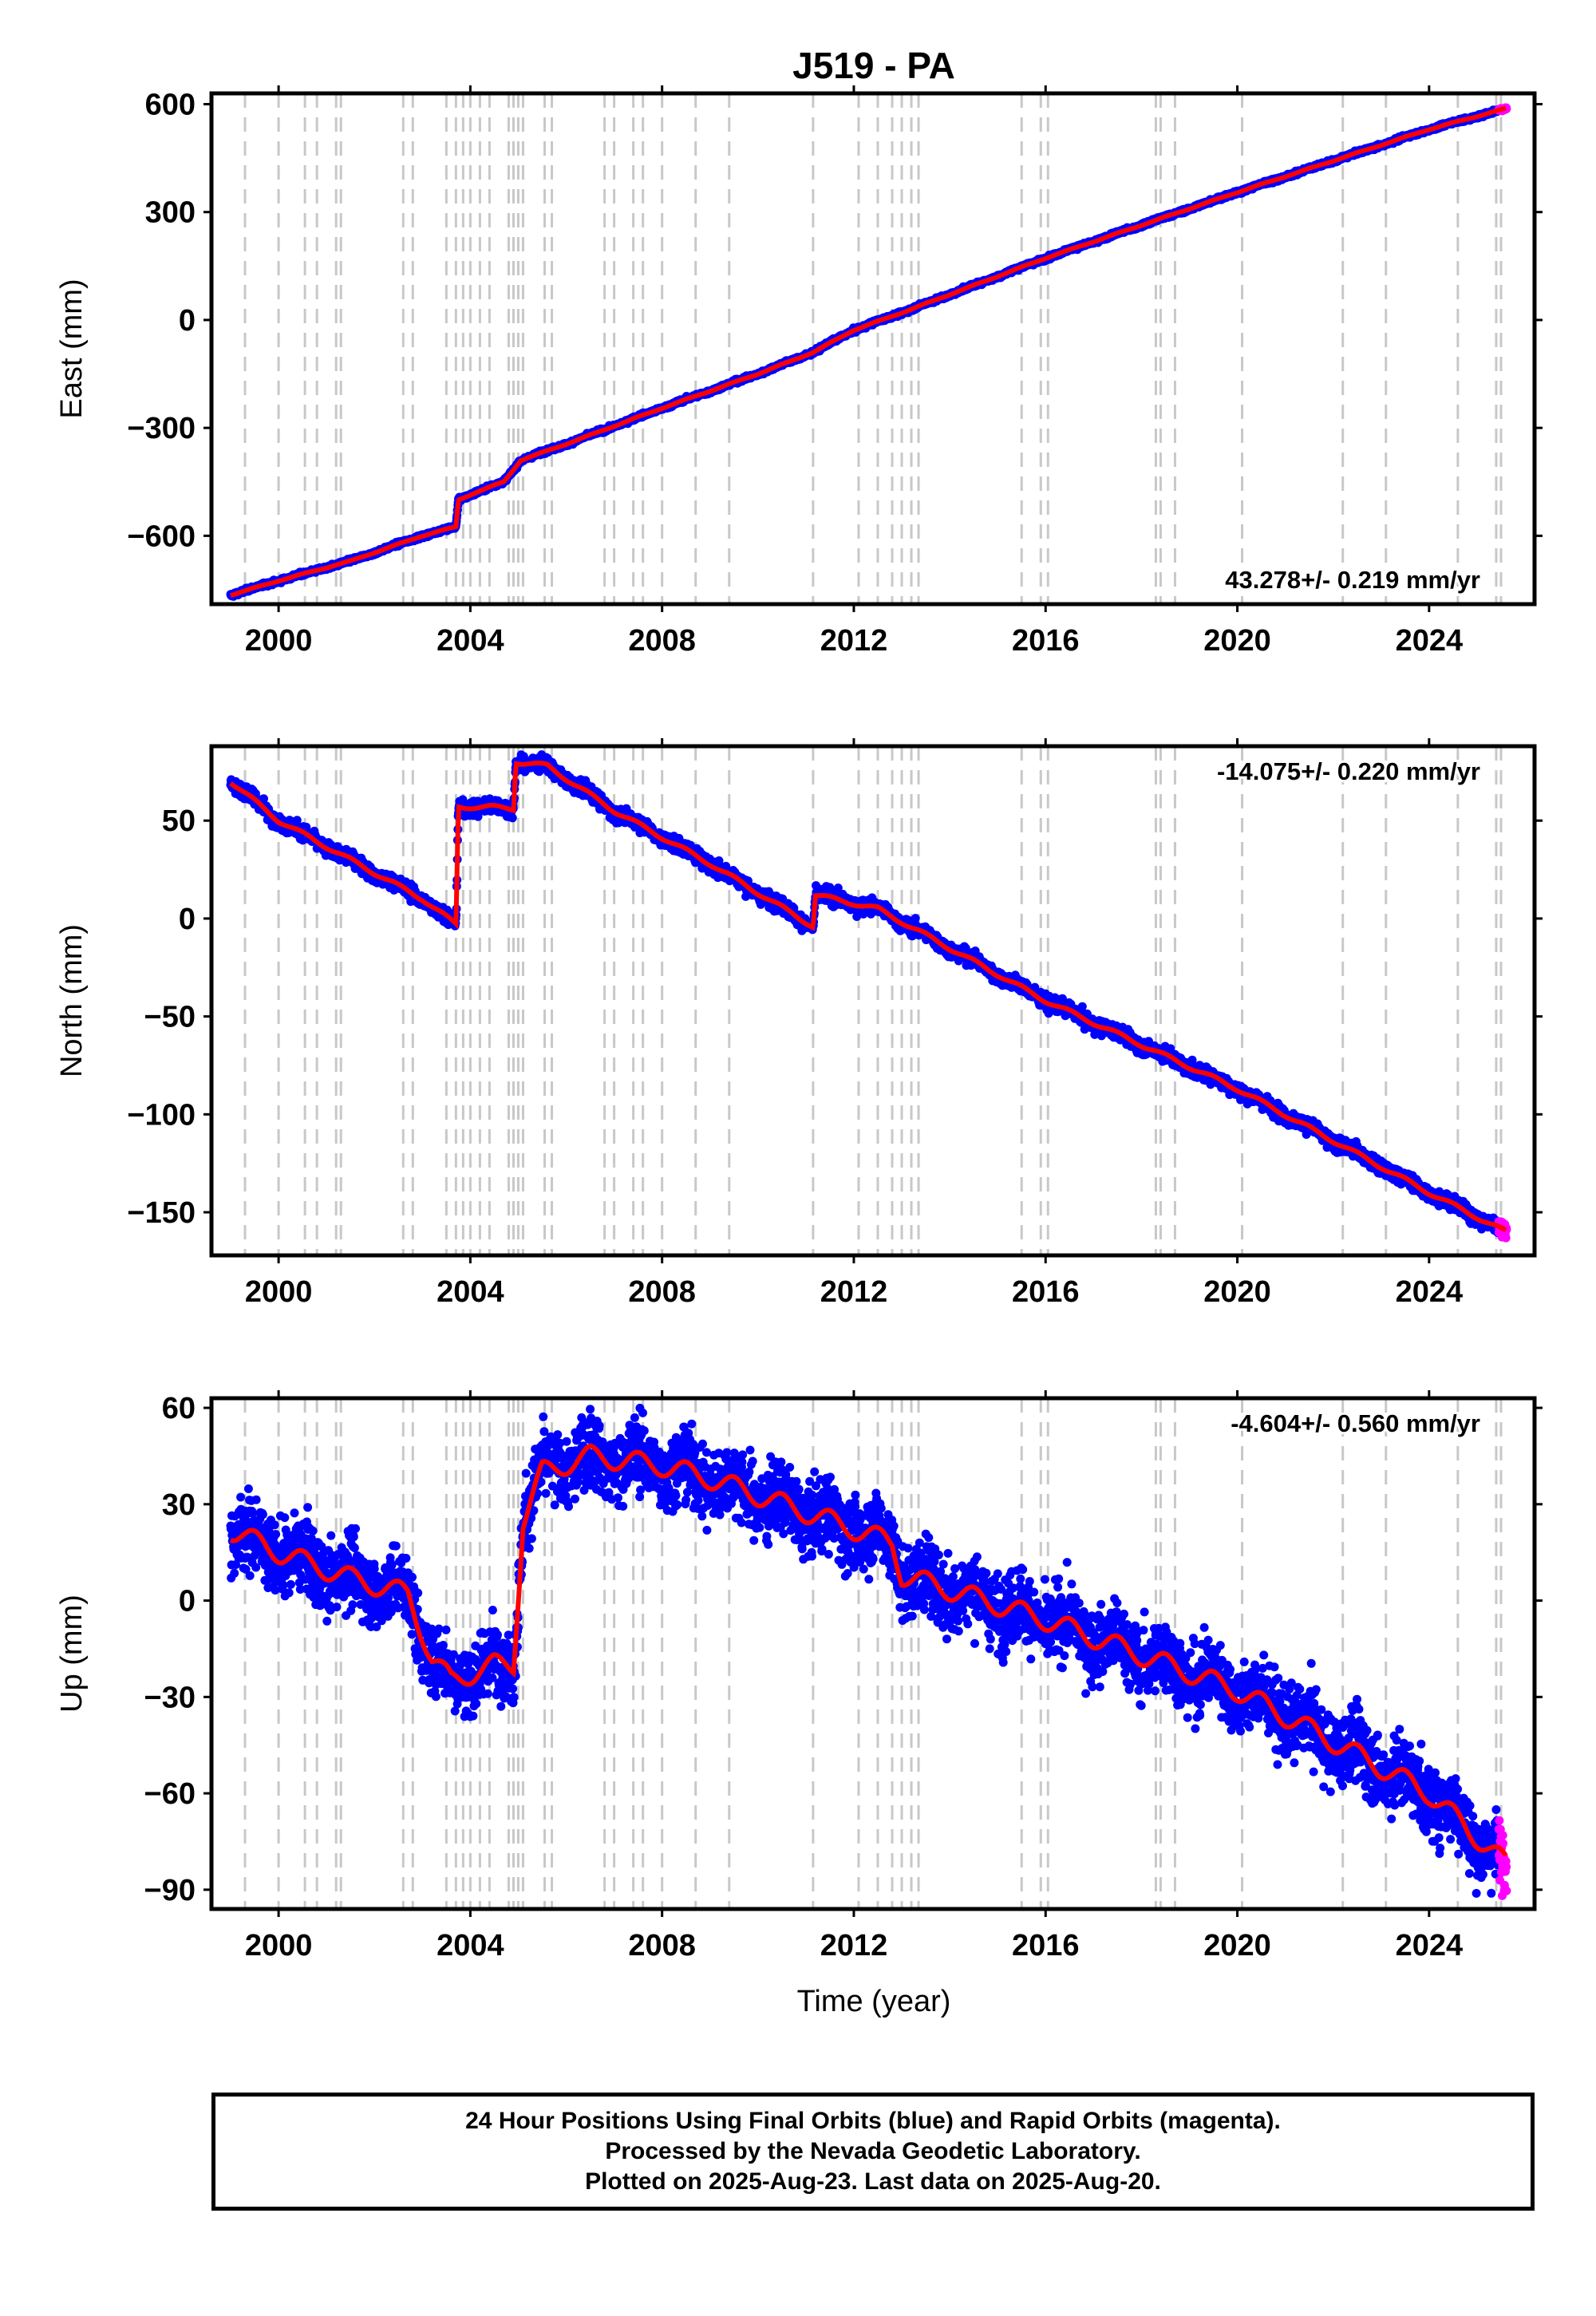  What do you see at coordinates (874, 2001) in the screenshot?
I see `x-axis-label: Time (year)` at bounding box center [874, 2001].